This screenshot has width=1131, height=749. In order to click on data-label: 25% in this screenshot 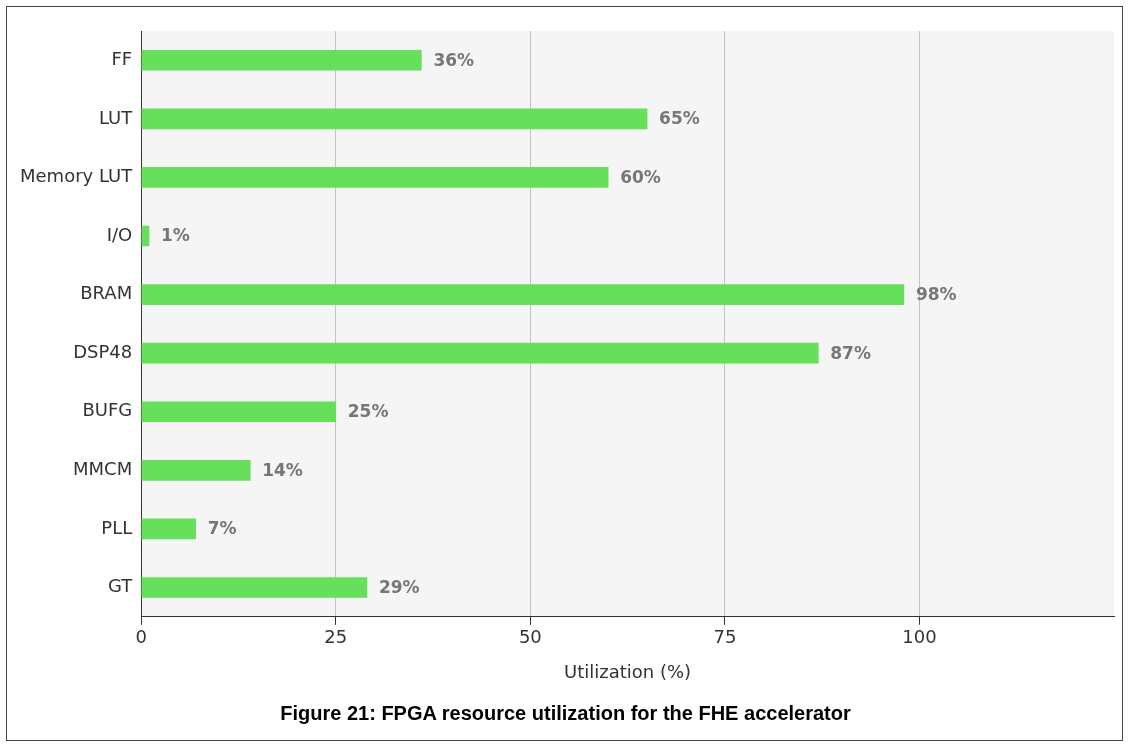, I will do `click(368, 411)`.